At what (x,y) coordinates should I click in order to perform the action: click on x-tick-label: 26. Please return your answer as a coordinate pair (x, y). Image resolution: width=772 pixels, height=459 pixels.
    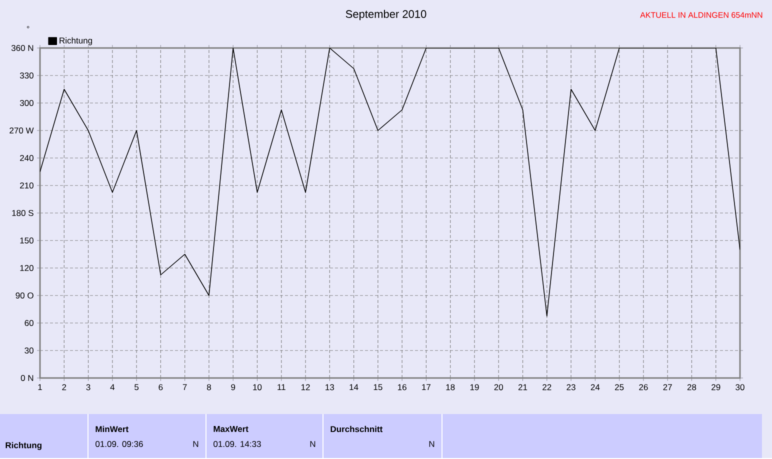
    Looking at the image, I should click on (643, 387).